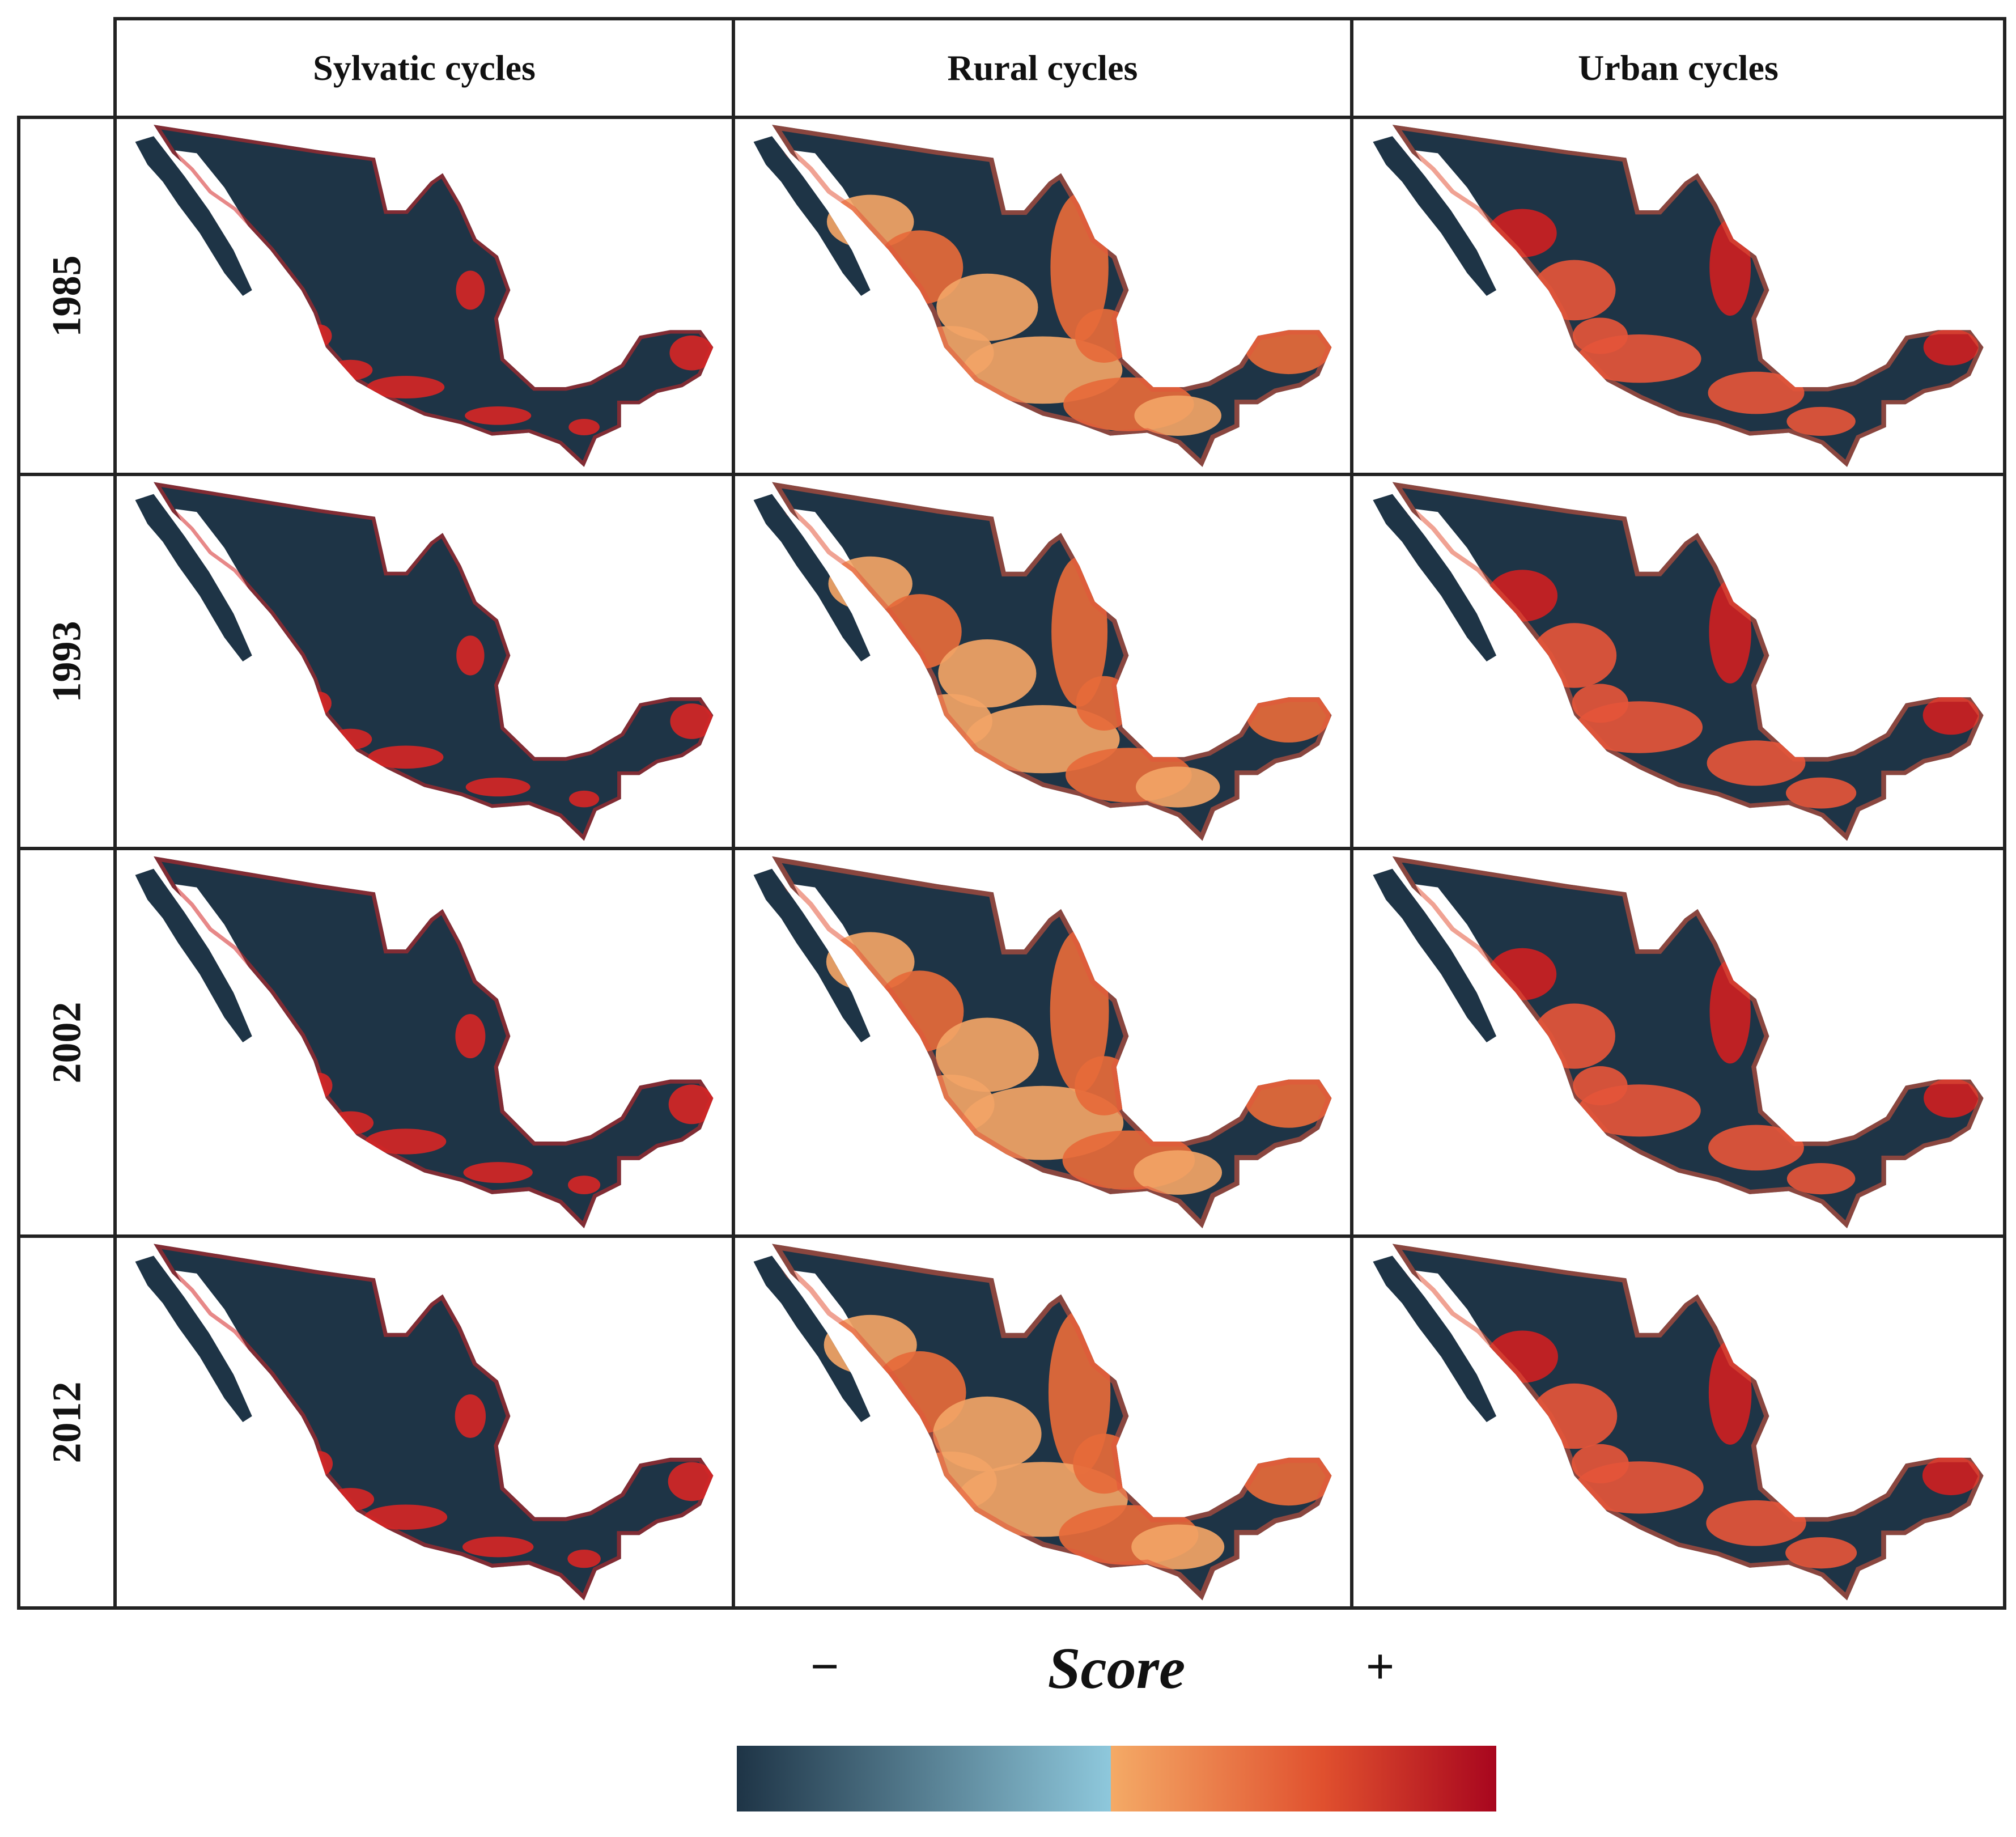 The width and height of the screenshot is (2016, 1837). What do you see at coordinates (1116, 1730) in the screenshot?
I see `score-legend: − Score +` at bounding box center [1116, 1730].